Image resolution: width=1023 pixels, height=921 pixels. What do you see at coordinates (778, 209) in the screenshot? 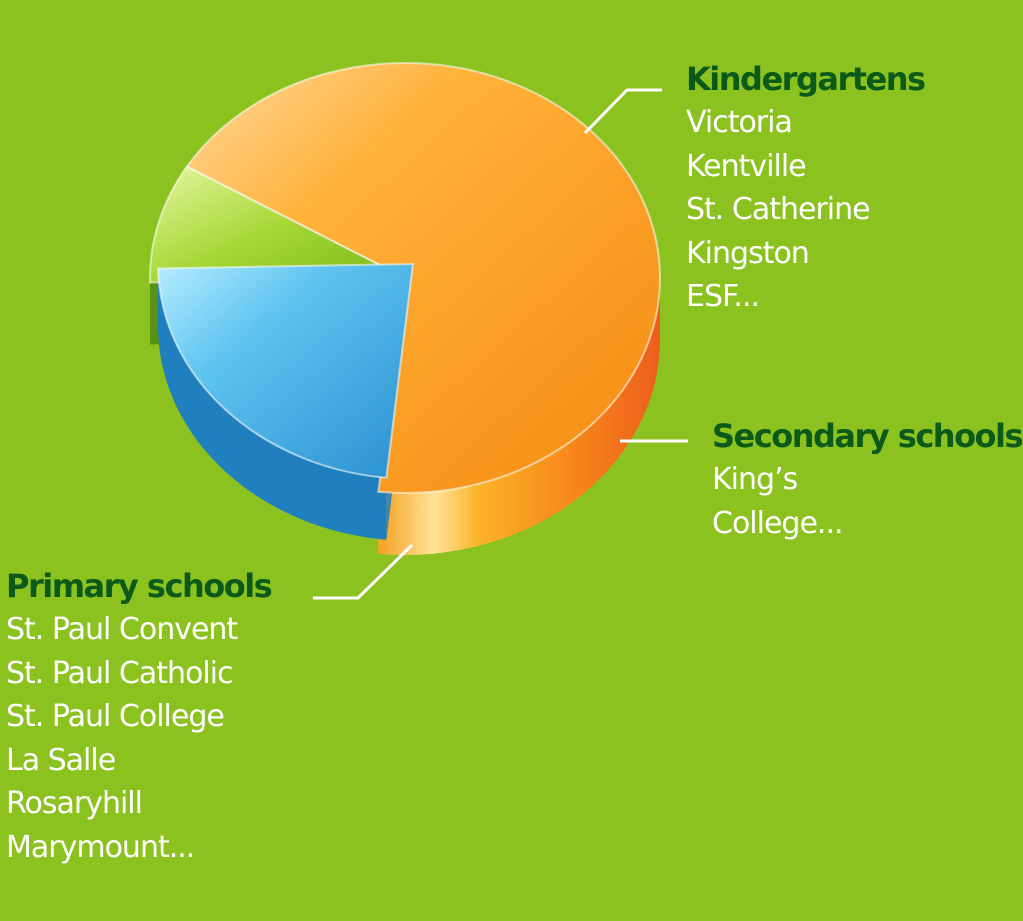
I see `kindergartens-item: St. Catherine` at bounding box center [778, 209].